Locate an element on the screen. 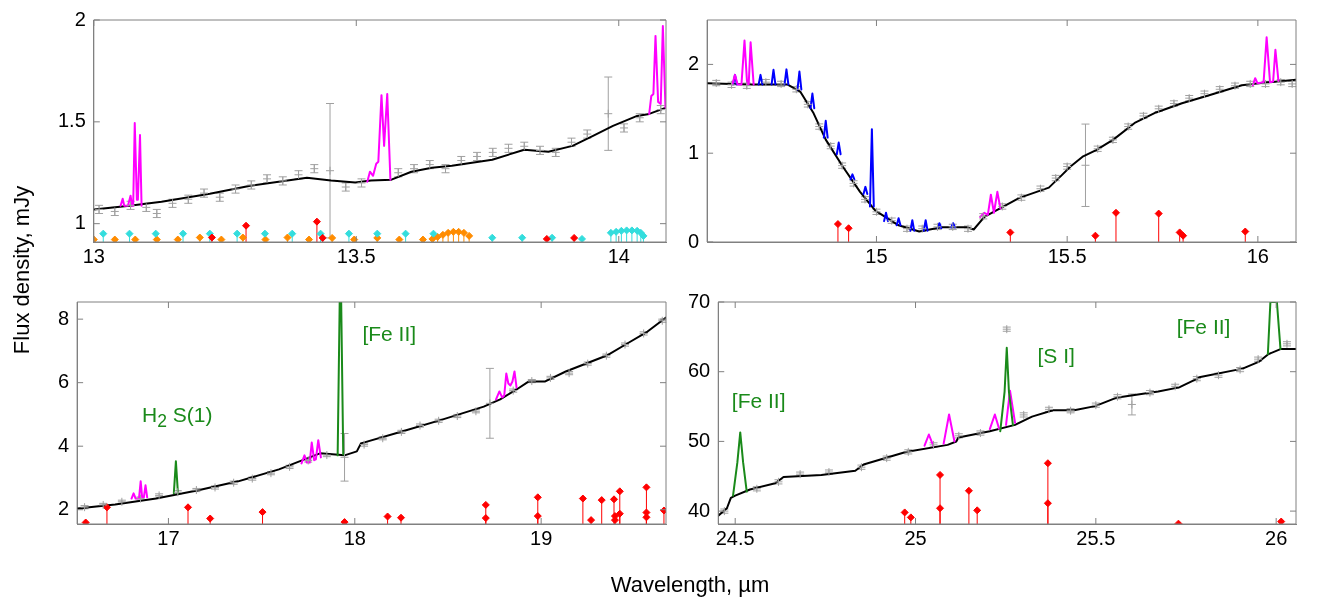  x-tick-label: 13 is located at coordinates (93, 255).